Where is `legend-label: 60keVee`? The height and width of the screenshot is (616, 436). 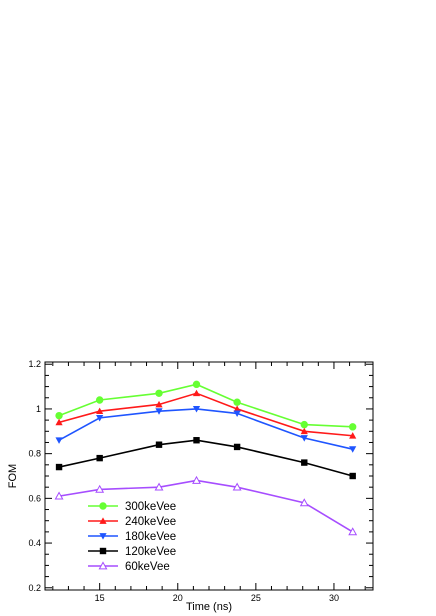 legend-label: 60keVee is located at coordinates (147, 567).